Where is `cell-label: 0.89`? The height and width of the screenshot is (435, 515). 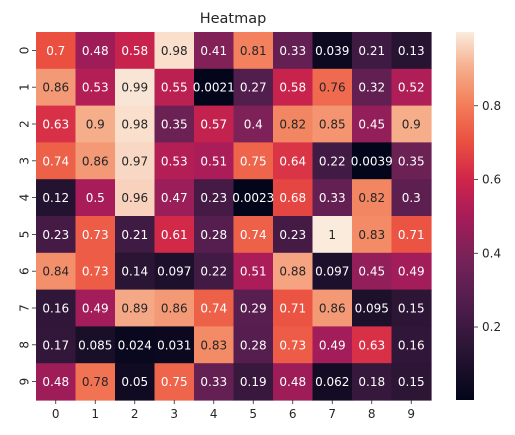 cell-label: 0.89 is located at coordinates (134, 309).